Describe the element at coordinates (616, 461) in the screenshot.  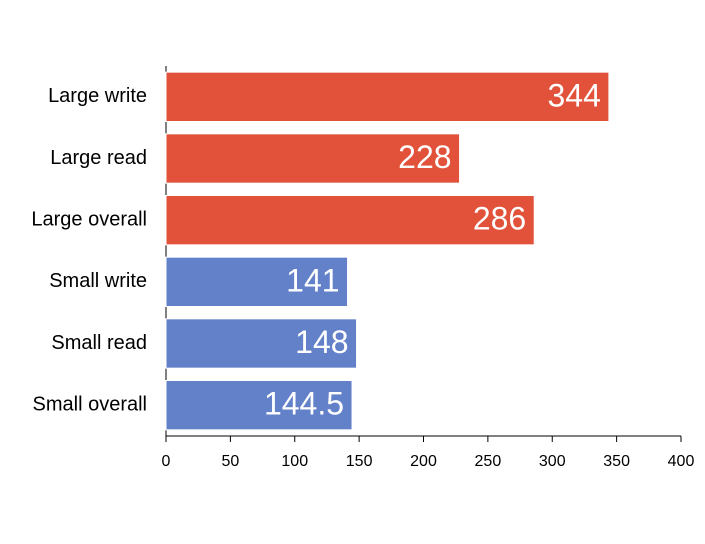
I see `x-tick-label: 350` at that location.